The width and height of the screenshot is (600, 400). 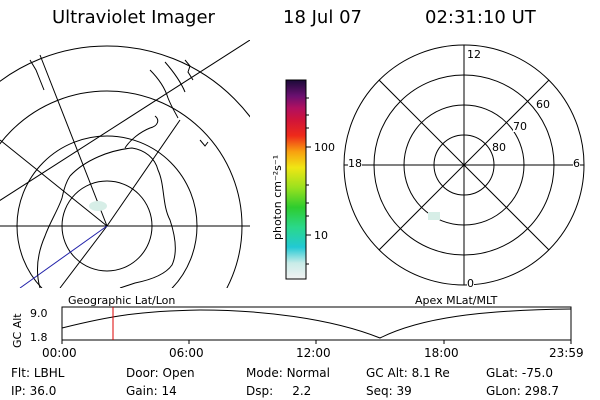 I want to click on x-tick-0000: 00:00, so click(x=59, y=353).